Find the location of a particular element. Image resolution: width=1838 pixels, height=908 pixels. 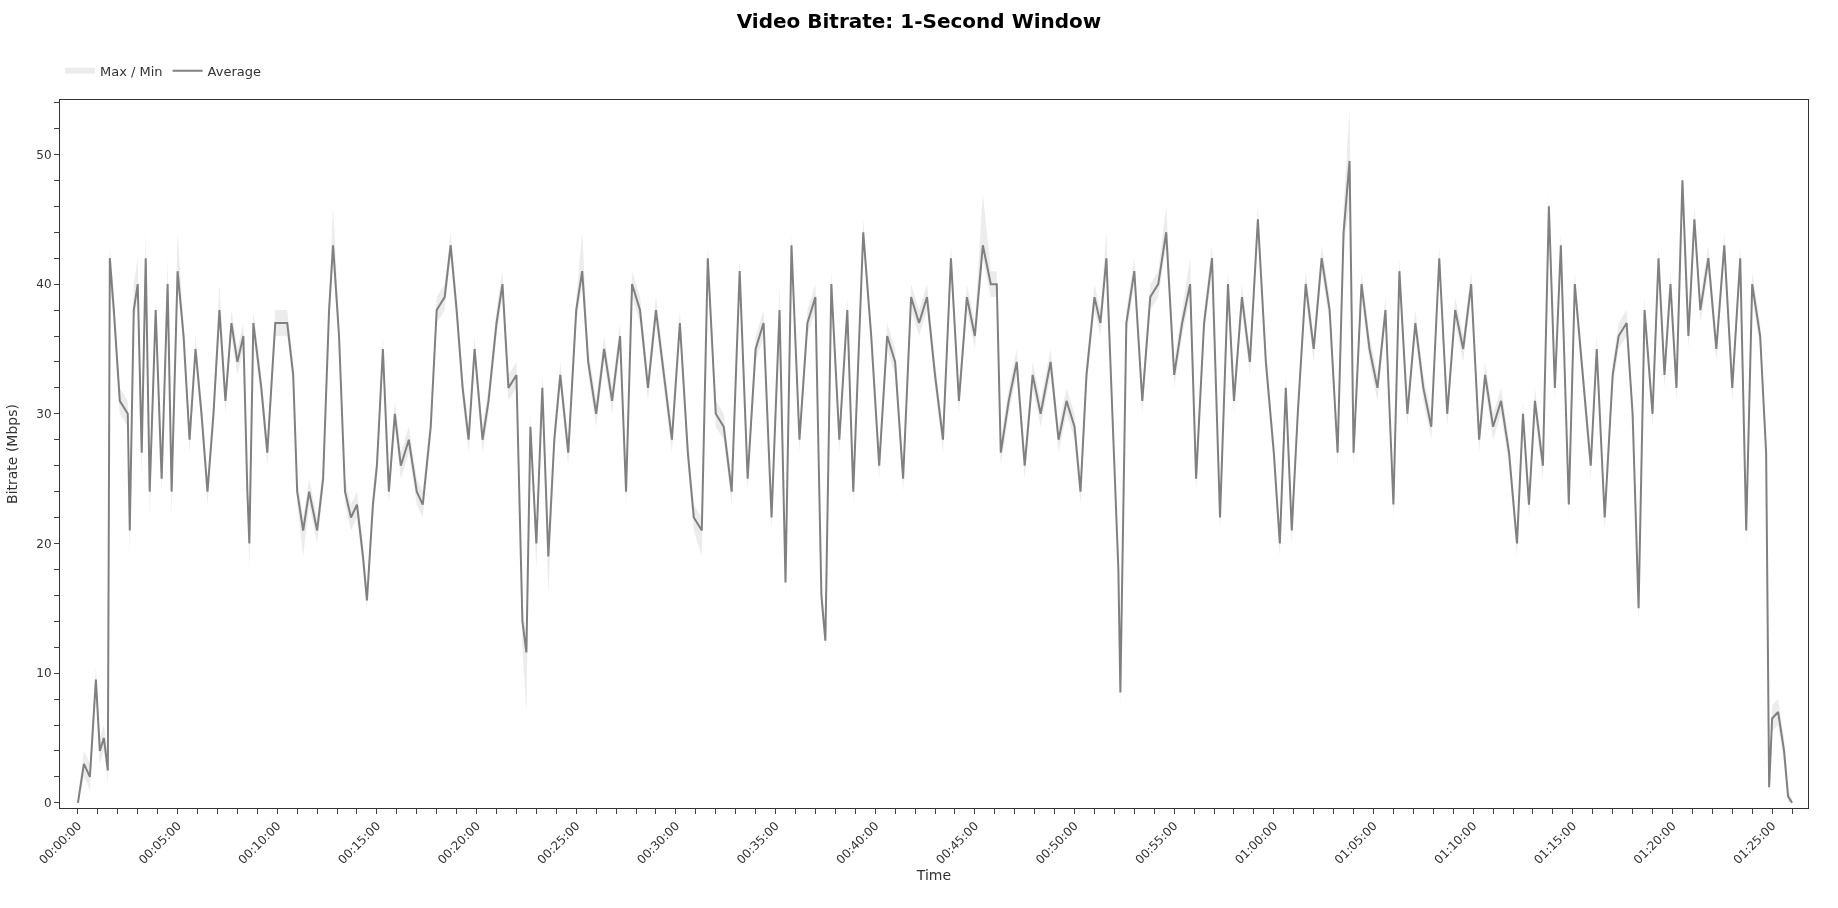

legend-entry-max-min-band: Max / Min is located at coordinates (114, 71).